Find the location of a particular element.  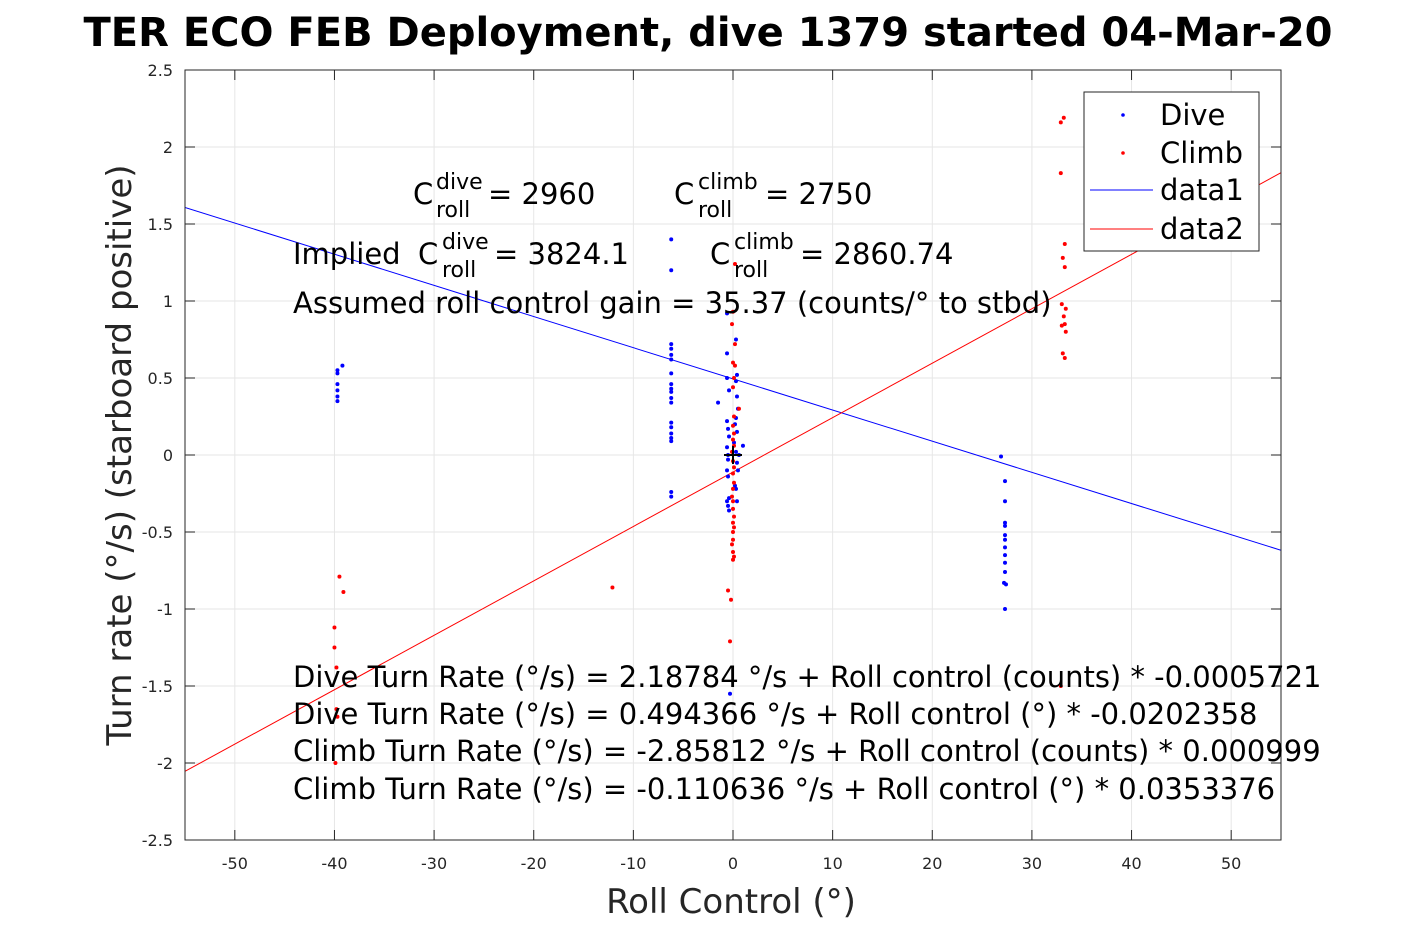

implied-c-letter-climb: C is located at coordinates (720, 254).